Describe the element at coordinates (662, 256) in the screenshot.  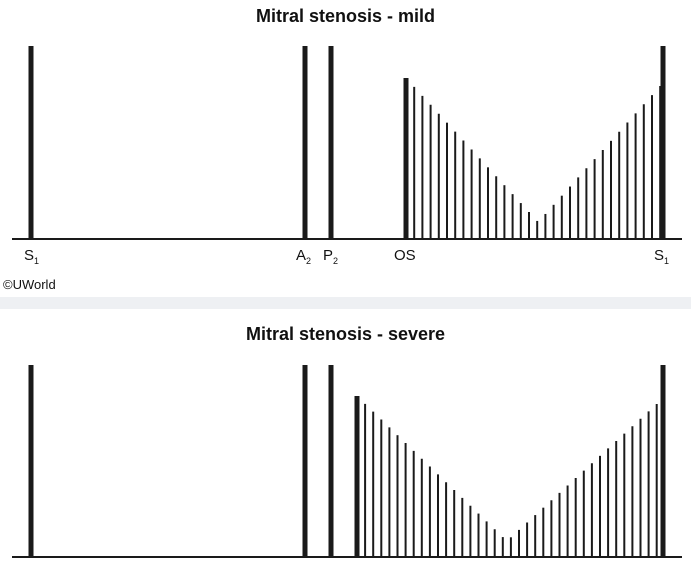
I see `label-s1-second: S1` at that location.